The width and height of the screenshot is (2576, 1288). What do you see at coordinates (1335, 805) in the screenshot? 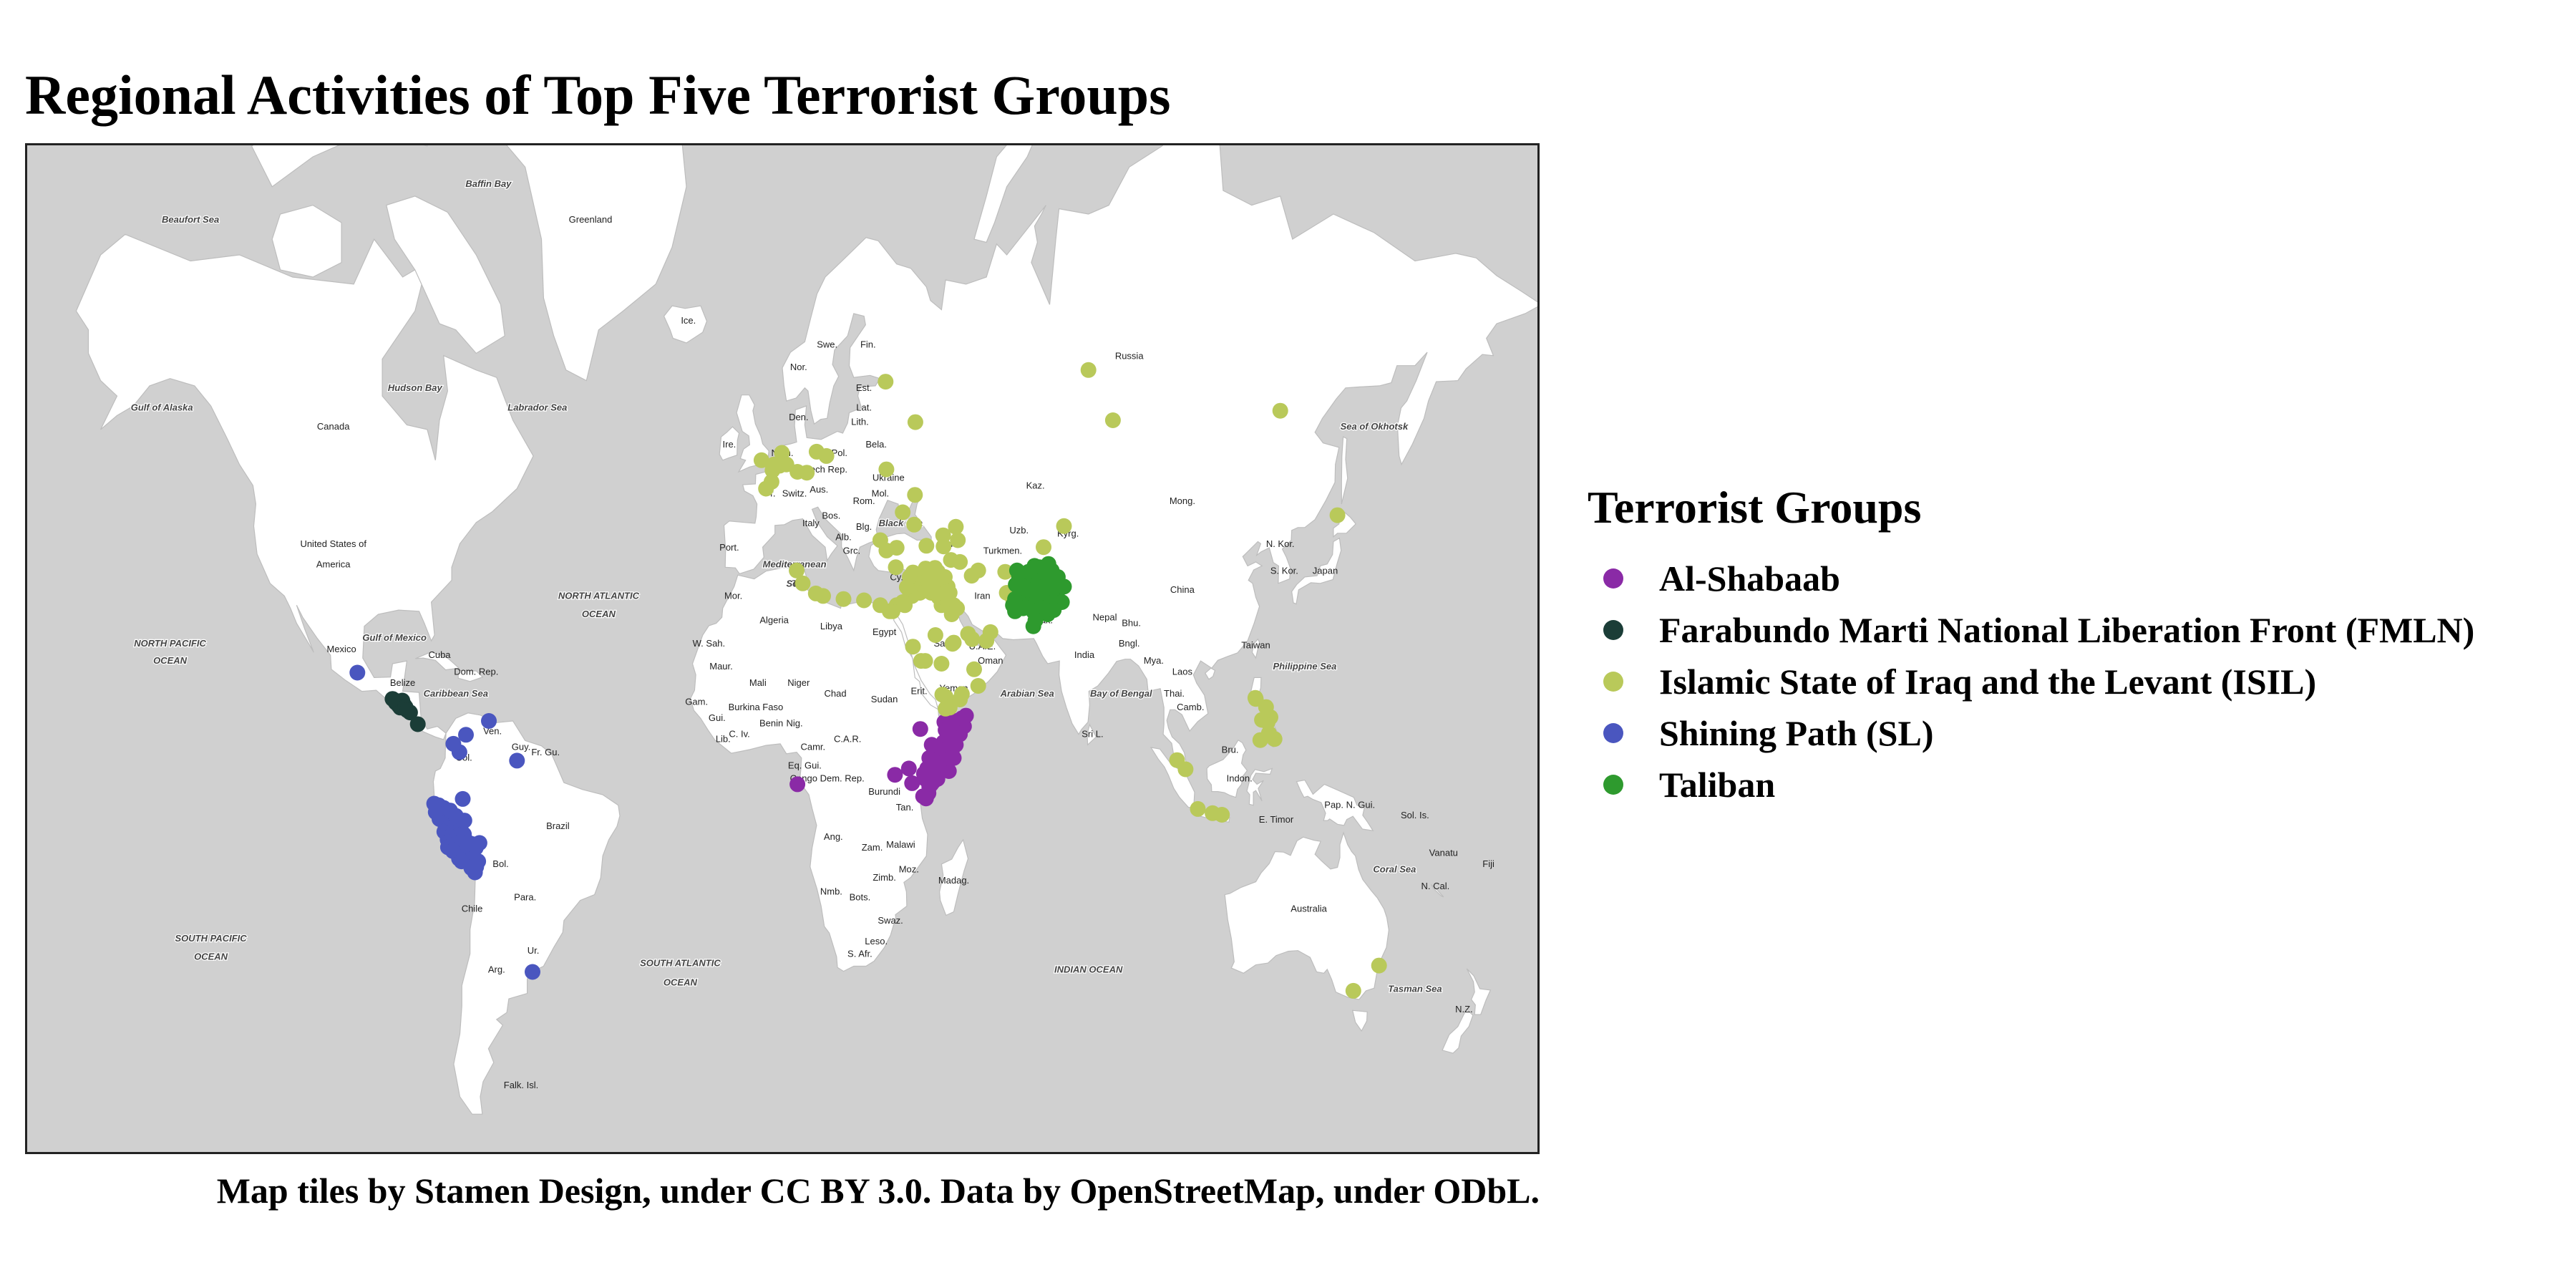
I see `new-guinea-island` at bounding box center [1335, 805].